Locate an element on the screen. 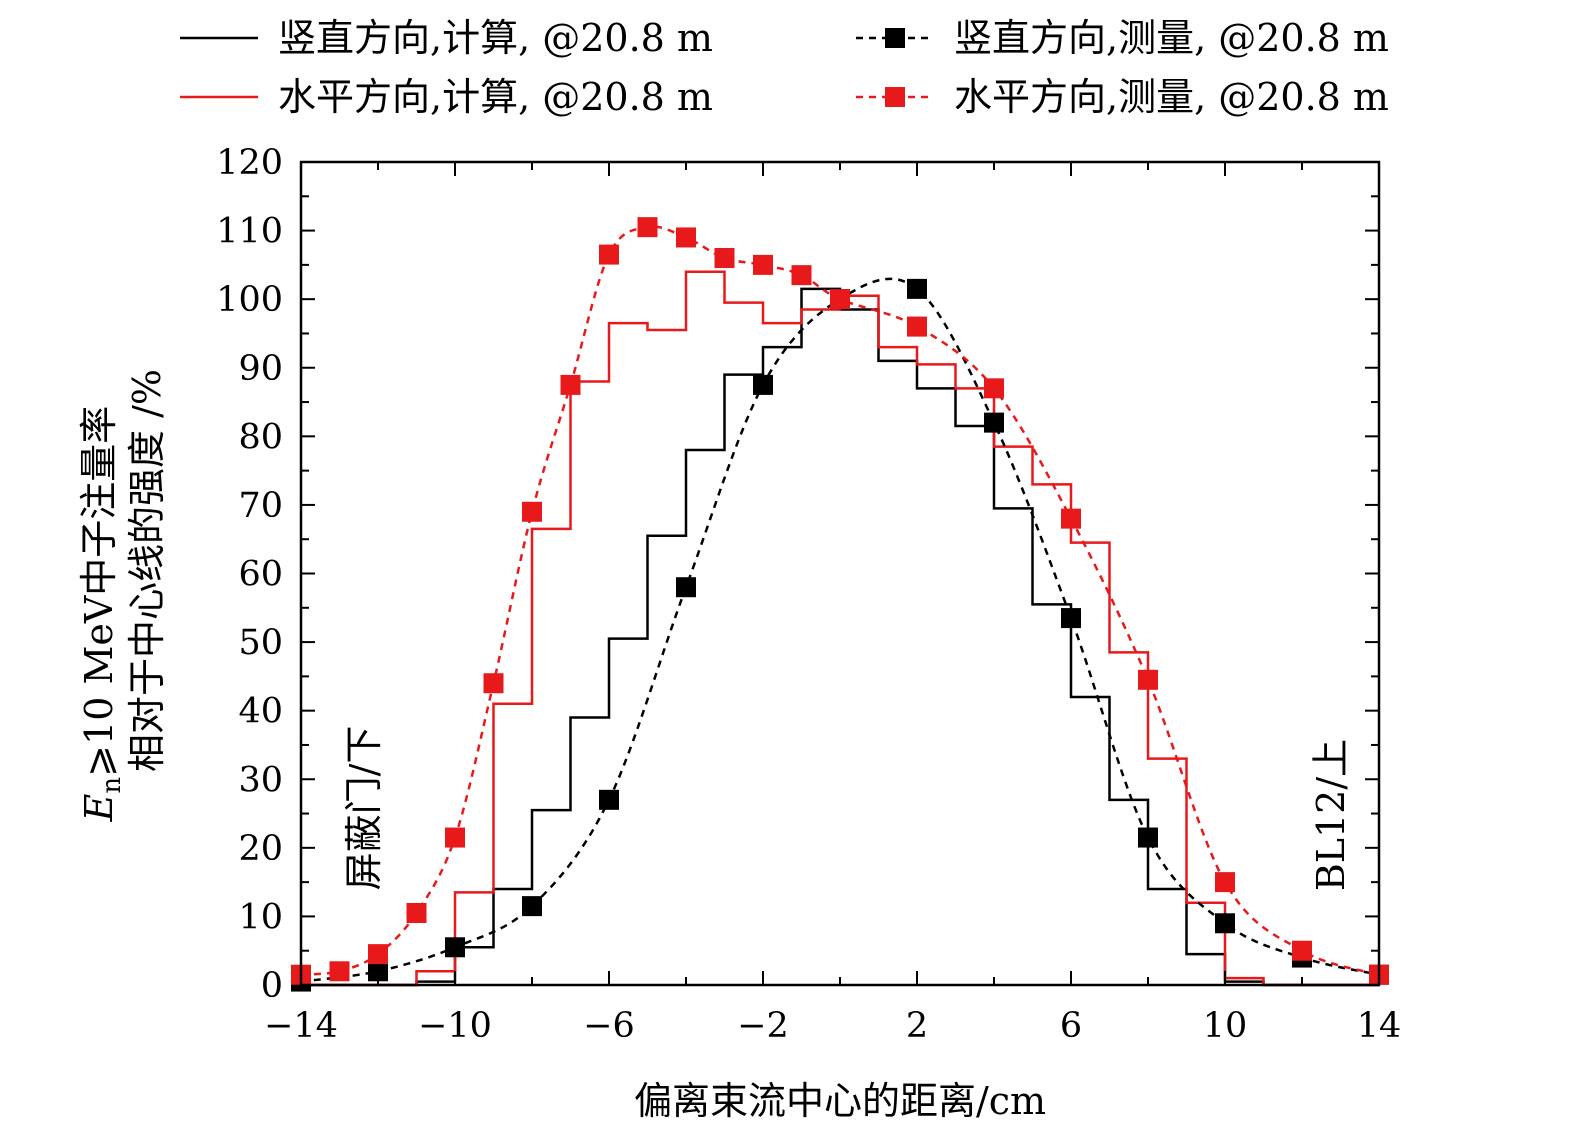  legend-label: 竖直方向,测量, @20.8 m is located at coordinates (1171, 38).